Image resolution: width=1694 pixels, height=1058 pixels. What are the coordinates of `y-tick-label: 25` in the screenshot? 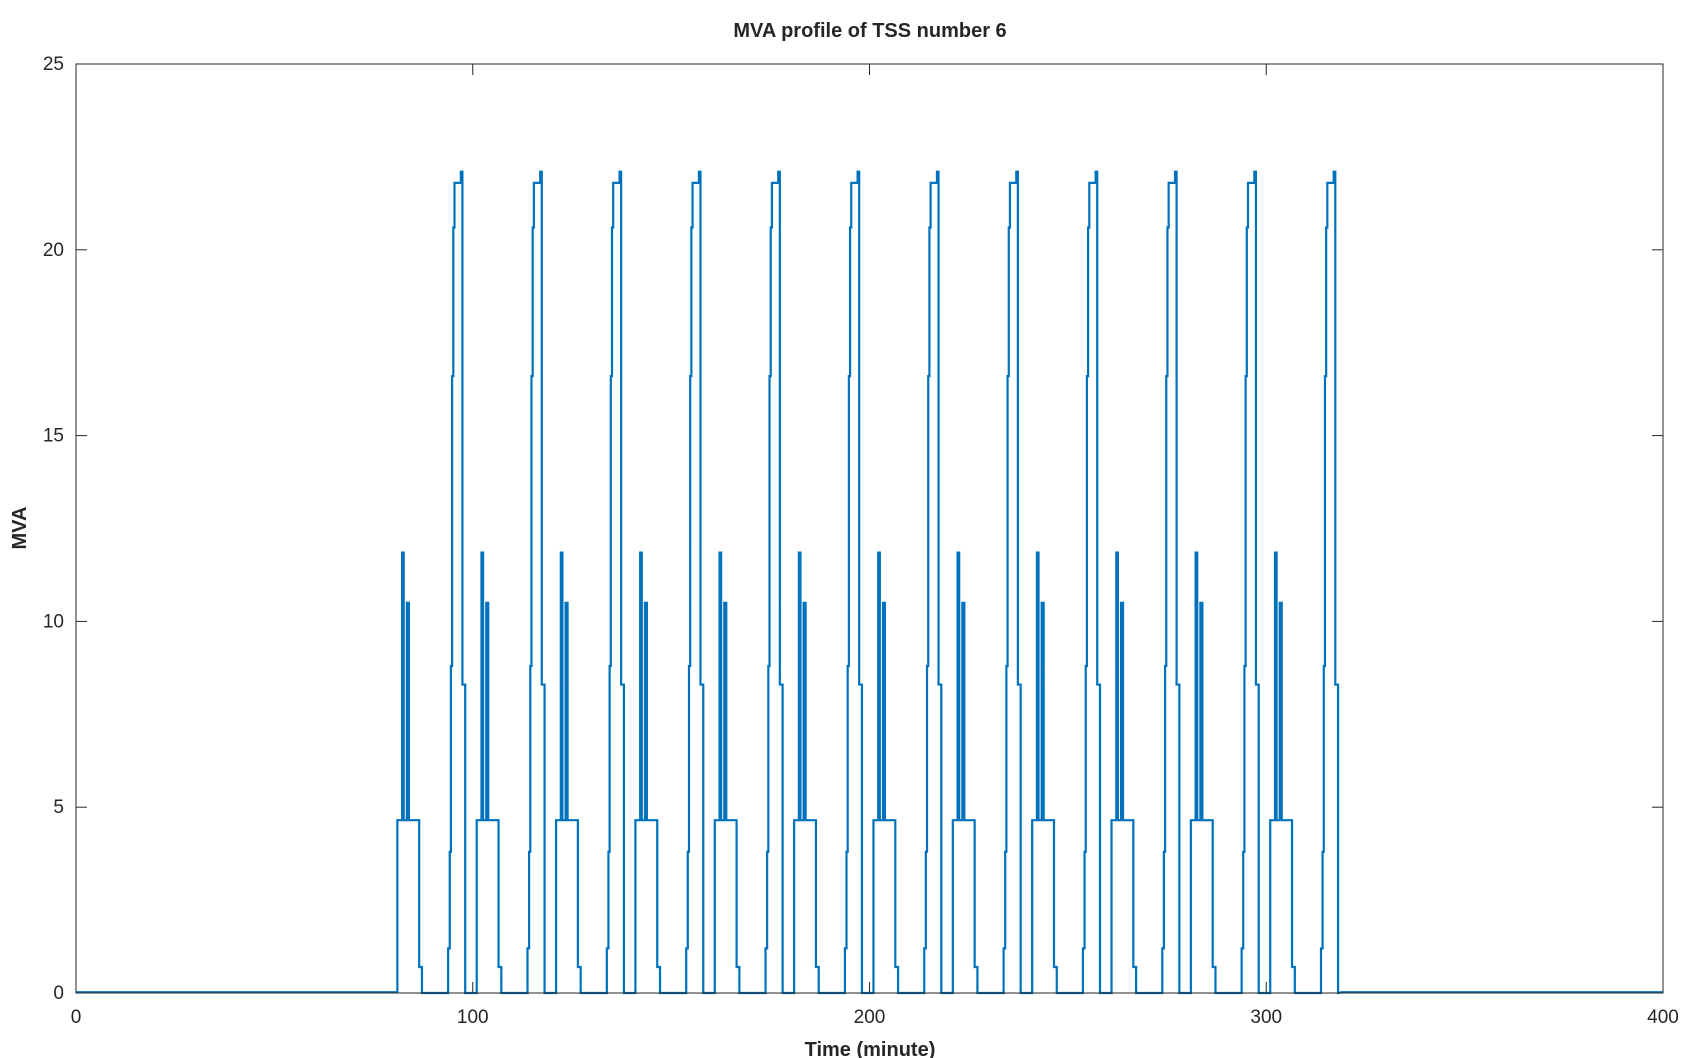 It's located at (53, 64).